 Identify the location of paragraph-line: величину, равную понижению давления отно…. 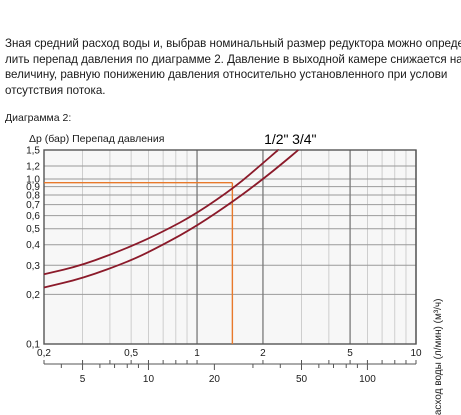
(226, 74).